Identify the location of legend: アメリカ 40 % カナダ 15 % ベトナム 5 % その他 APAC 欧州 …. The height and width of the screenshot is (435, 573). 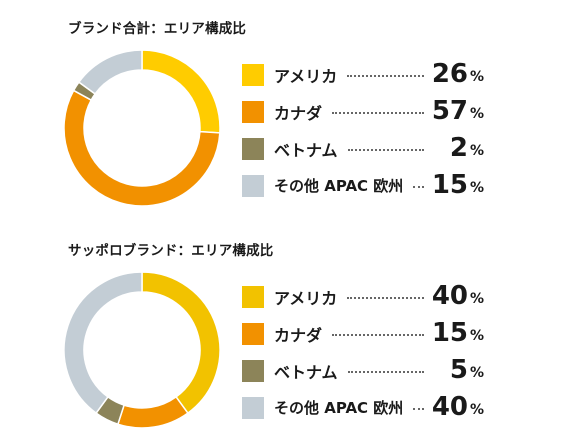
(367, 353).